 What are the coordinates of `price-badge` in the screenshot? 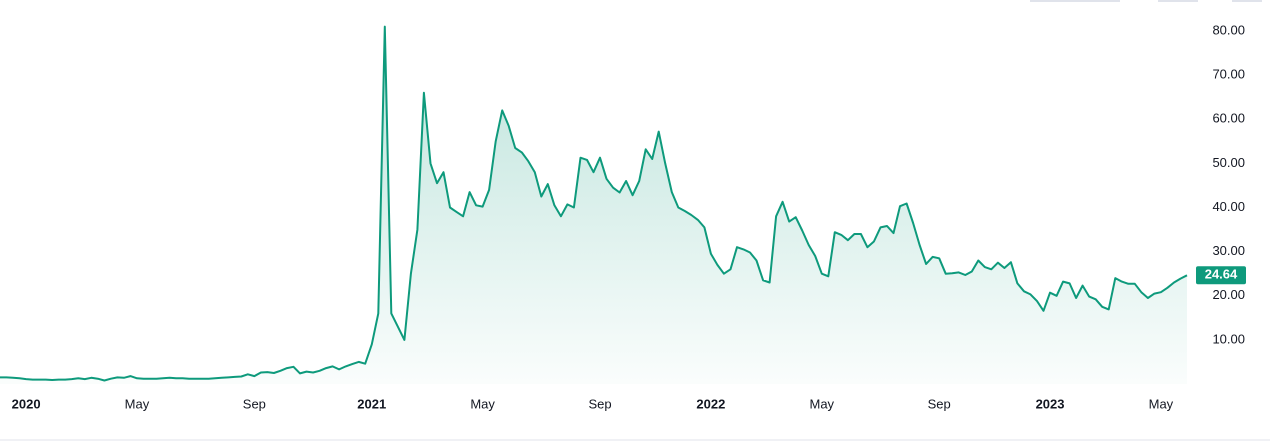 It's located at (1221, 275).